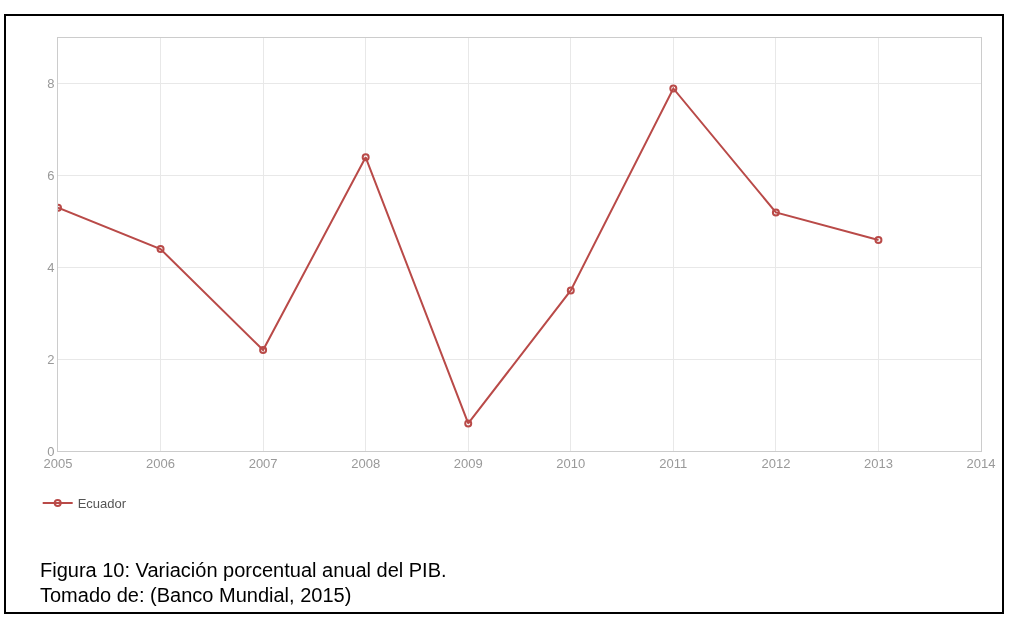  Describe the element at coordinates (468, 463) in the screenshot. I see `x-tick-label: 2009` at that location.